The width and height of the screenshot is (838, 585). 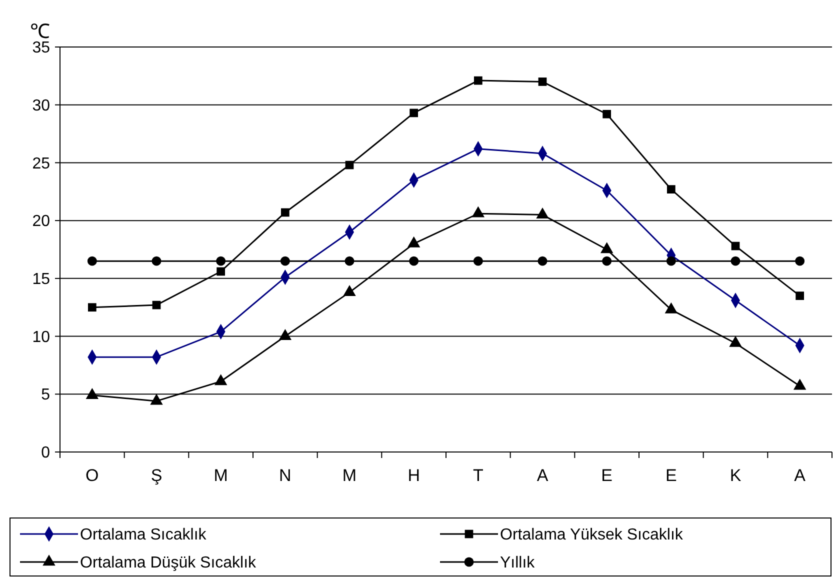 What do you see at coordinates (92, 475) in the screenshot?
I see `x-tick-label: O` at bounding box center [92, 475].